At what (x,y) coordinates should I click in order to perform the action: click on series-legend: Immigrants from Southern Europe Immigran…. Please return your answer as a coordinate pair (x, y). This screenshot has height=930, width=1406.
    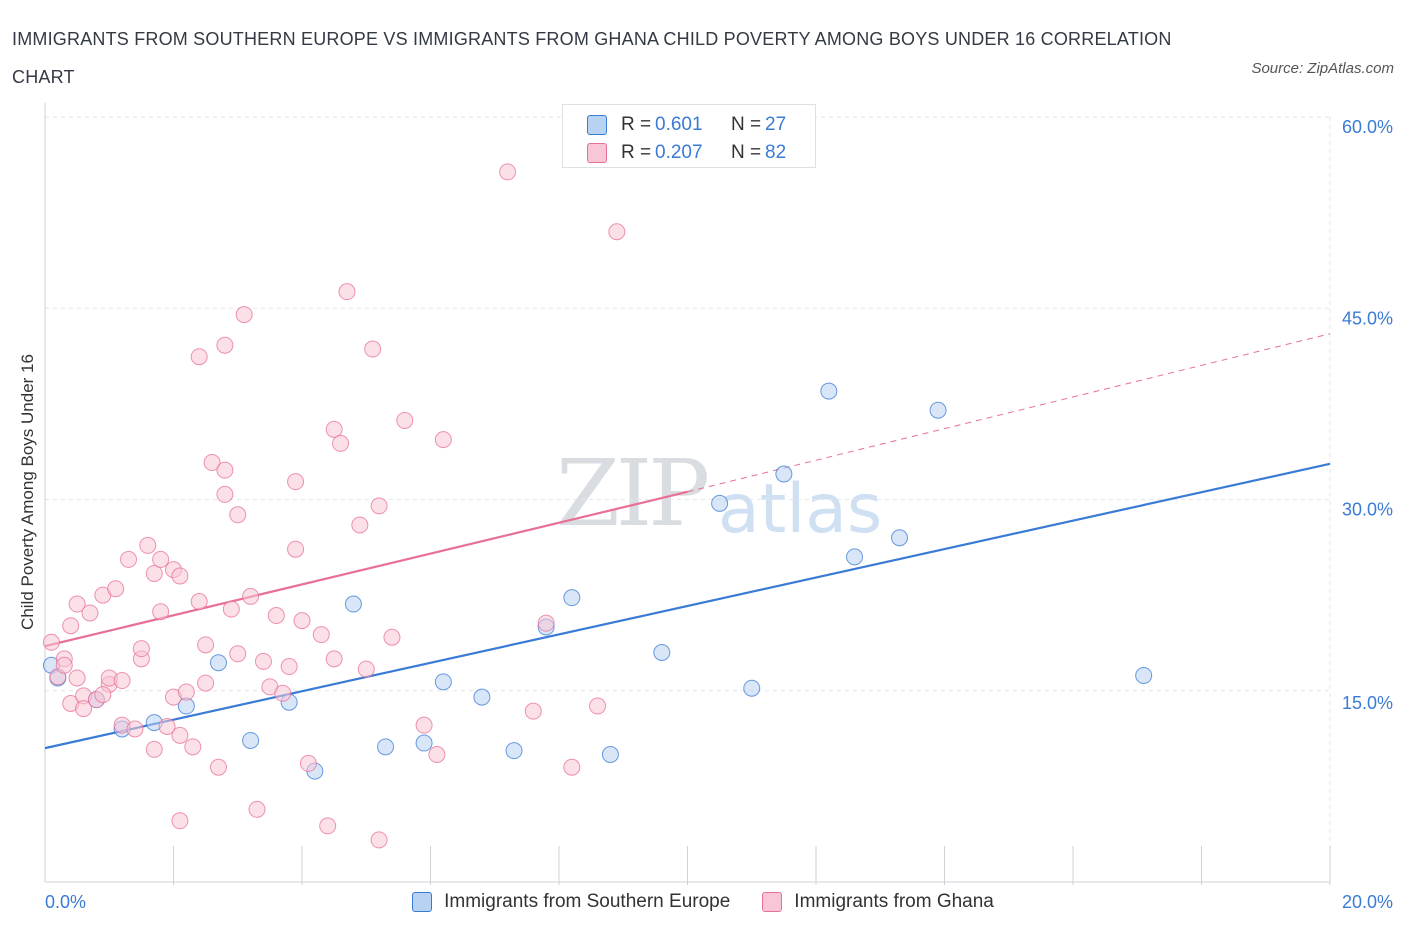
    Looking at the image, I should click on (703, 902).